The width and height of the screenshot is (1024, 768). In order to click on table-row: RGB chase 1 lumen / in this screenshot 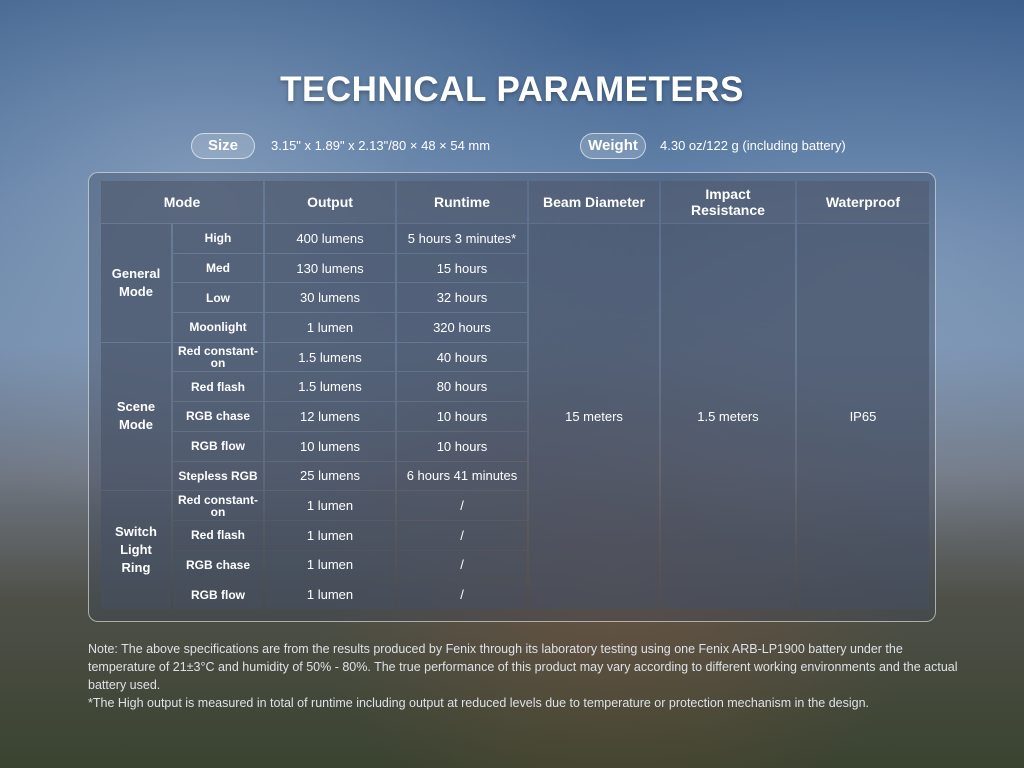, I will do `click(515, 565)`.